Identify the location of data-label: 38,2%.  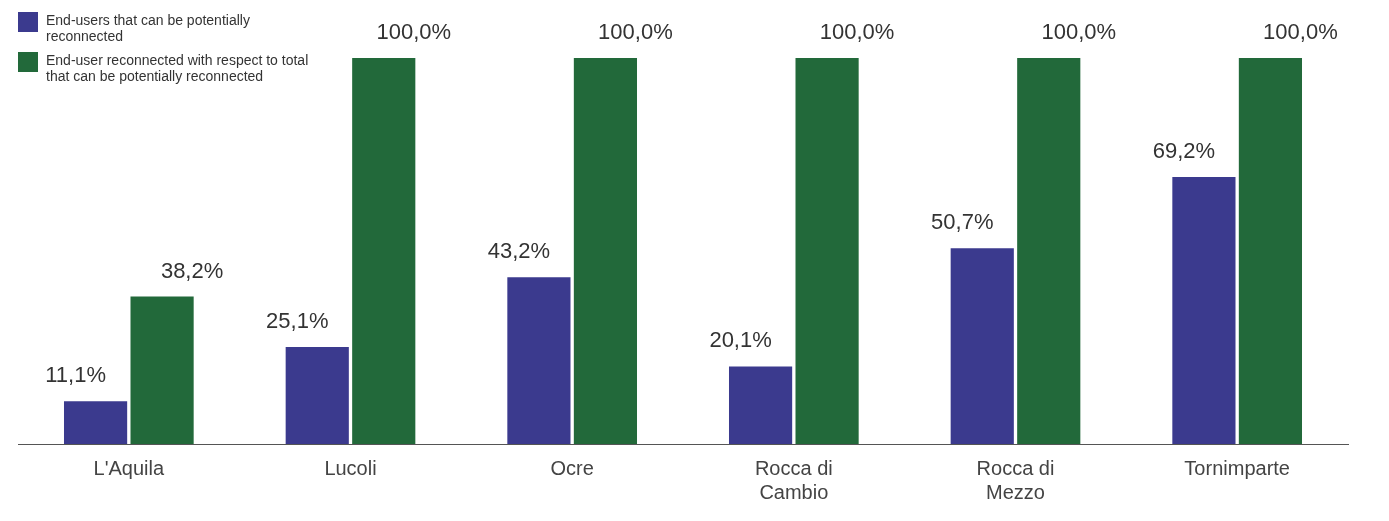
(192, 270).